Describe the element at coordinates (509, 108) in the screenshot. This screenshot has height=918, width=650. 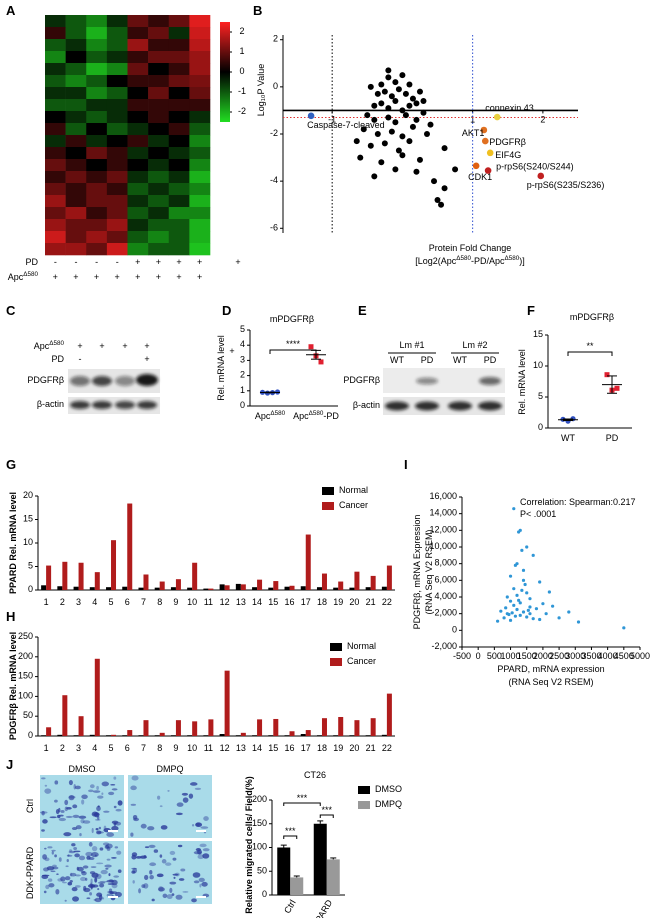
I see `point-label: connexin 43` at that location.